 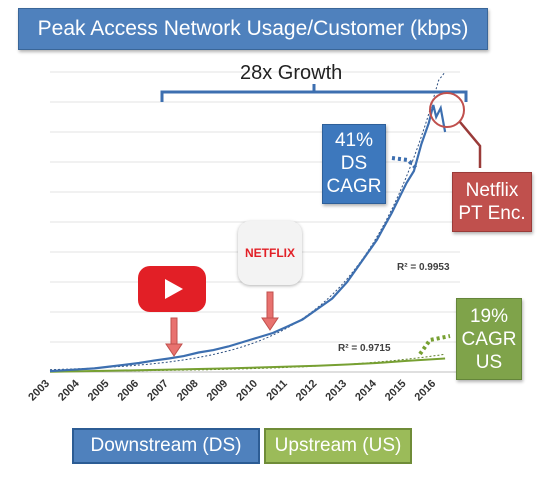 What do you see at coordinates (492, 190) in the screenshot?
I see `netflix-pt-line-1: Netflix` at bounding box center [492, 190].